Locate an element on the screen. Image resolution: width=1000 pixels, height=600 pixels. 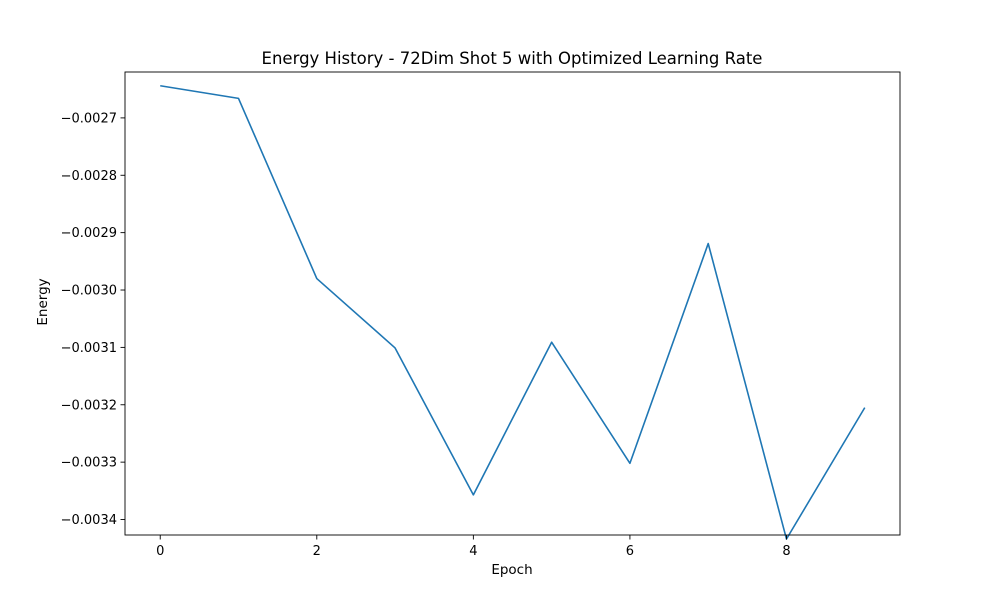
y-tick-label: −0.0029 is located at coordinates (89, 233).